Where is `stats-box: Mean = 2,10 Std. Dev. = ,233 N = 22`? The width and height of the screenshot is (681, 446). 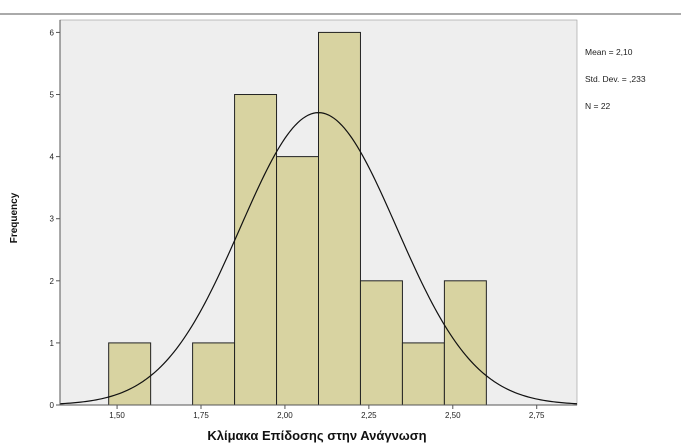
stats-box: Mean = 2,10 Std. Dev. = ,233 N = 22 is located at coordinates (615, 75).